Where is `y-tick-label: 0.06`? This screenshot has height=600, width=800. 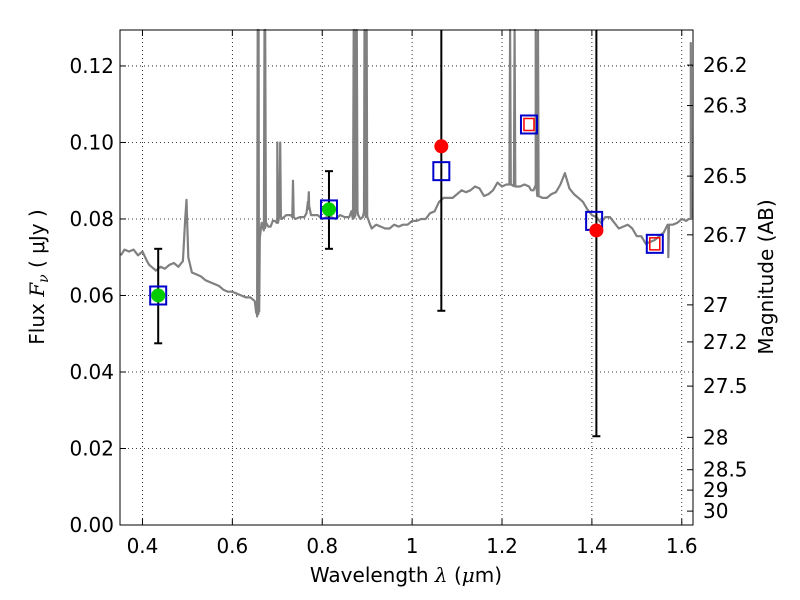
y-tick-label: 0.06 is located at coordinates (91, 295).